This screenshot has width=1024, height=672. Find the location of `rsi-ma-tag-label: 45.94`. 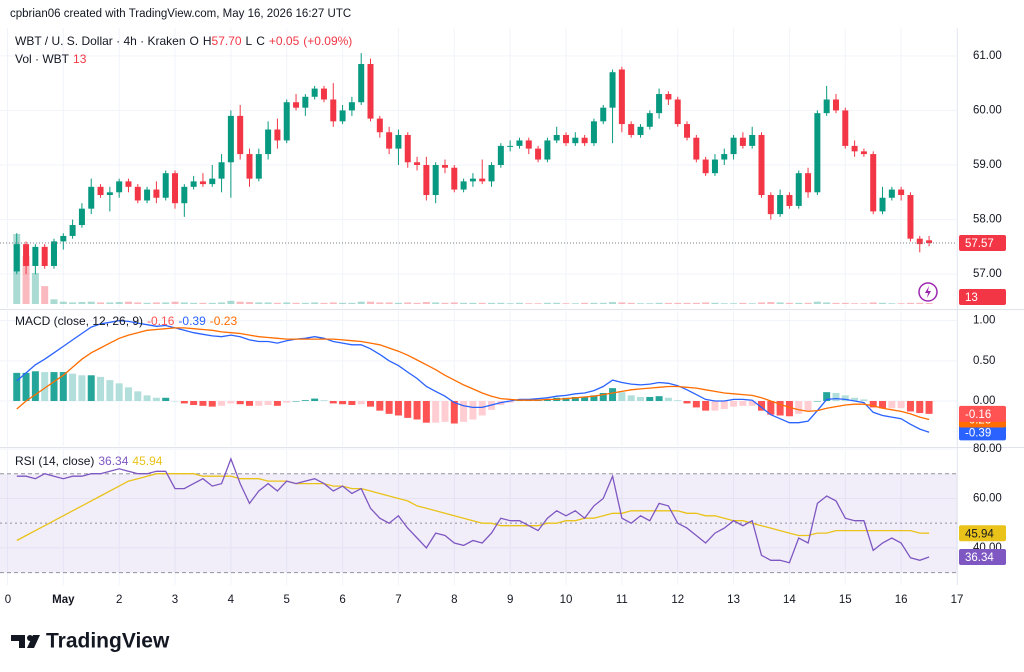

rsi-ma-tag-label: 45.94 is located at coordinates (979, 534).